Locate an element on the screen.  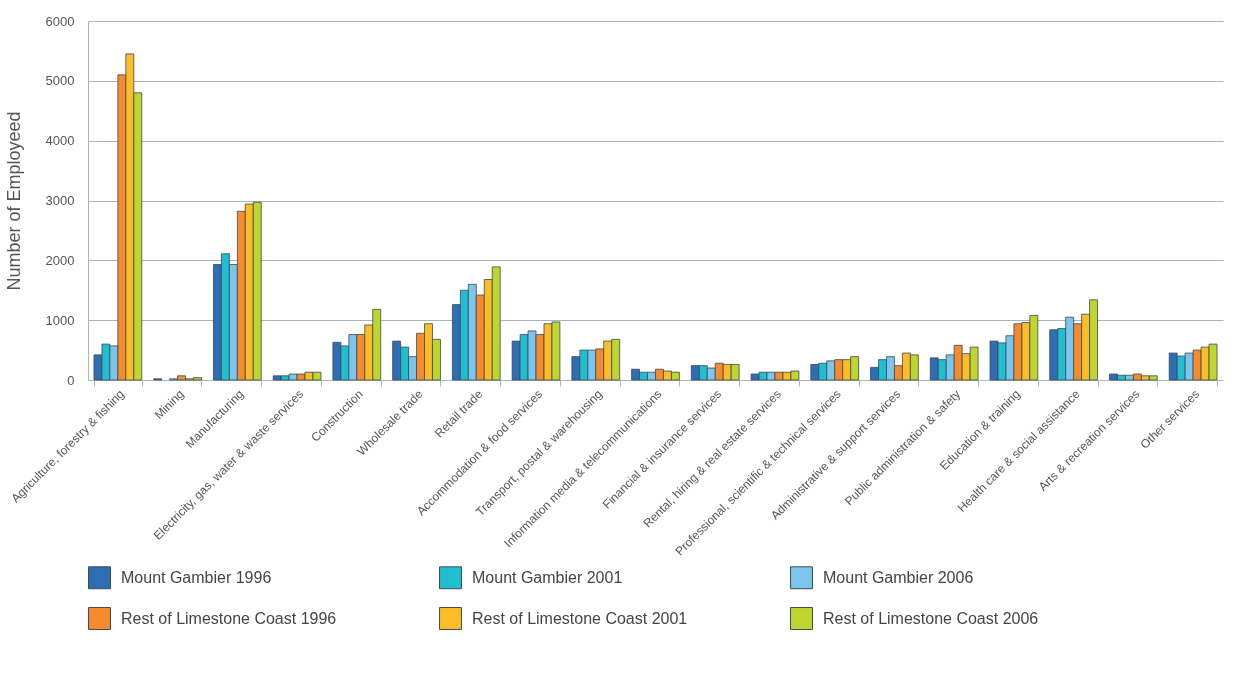
y-tick-label: 3000 is located at coordinates (60, 200).